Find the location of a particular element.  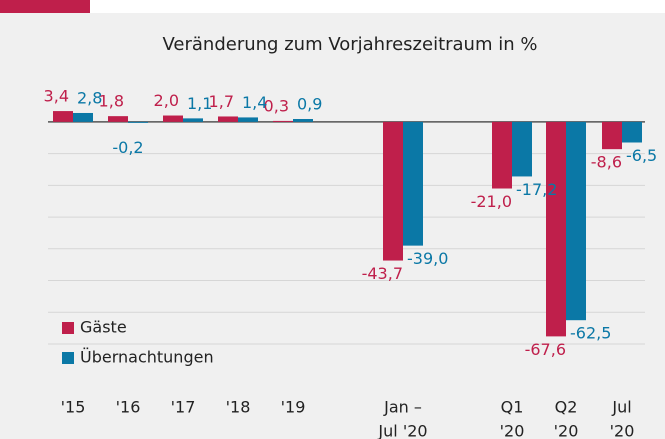

x-tick-label: Jul '20 is located at coordinates (402, 430).